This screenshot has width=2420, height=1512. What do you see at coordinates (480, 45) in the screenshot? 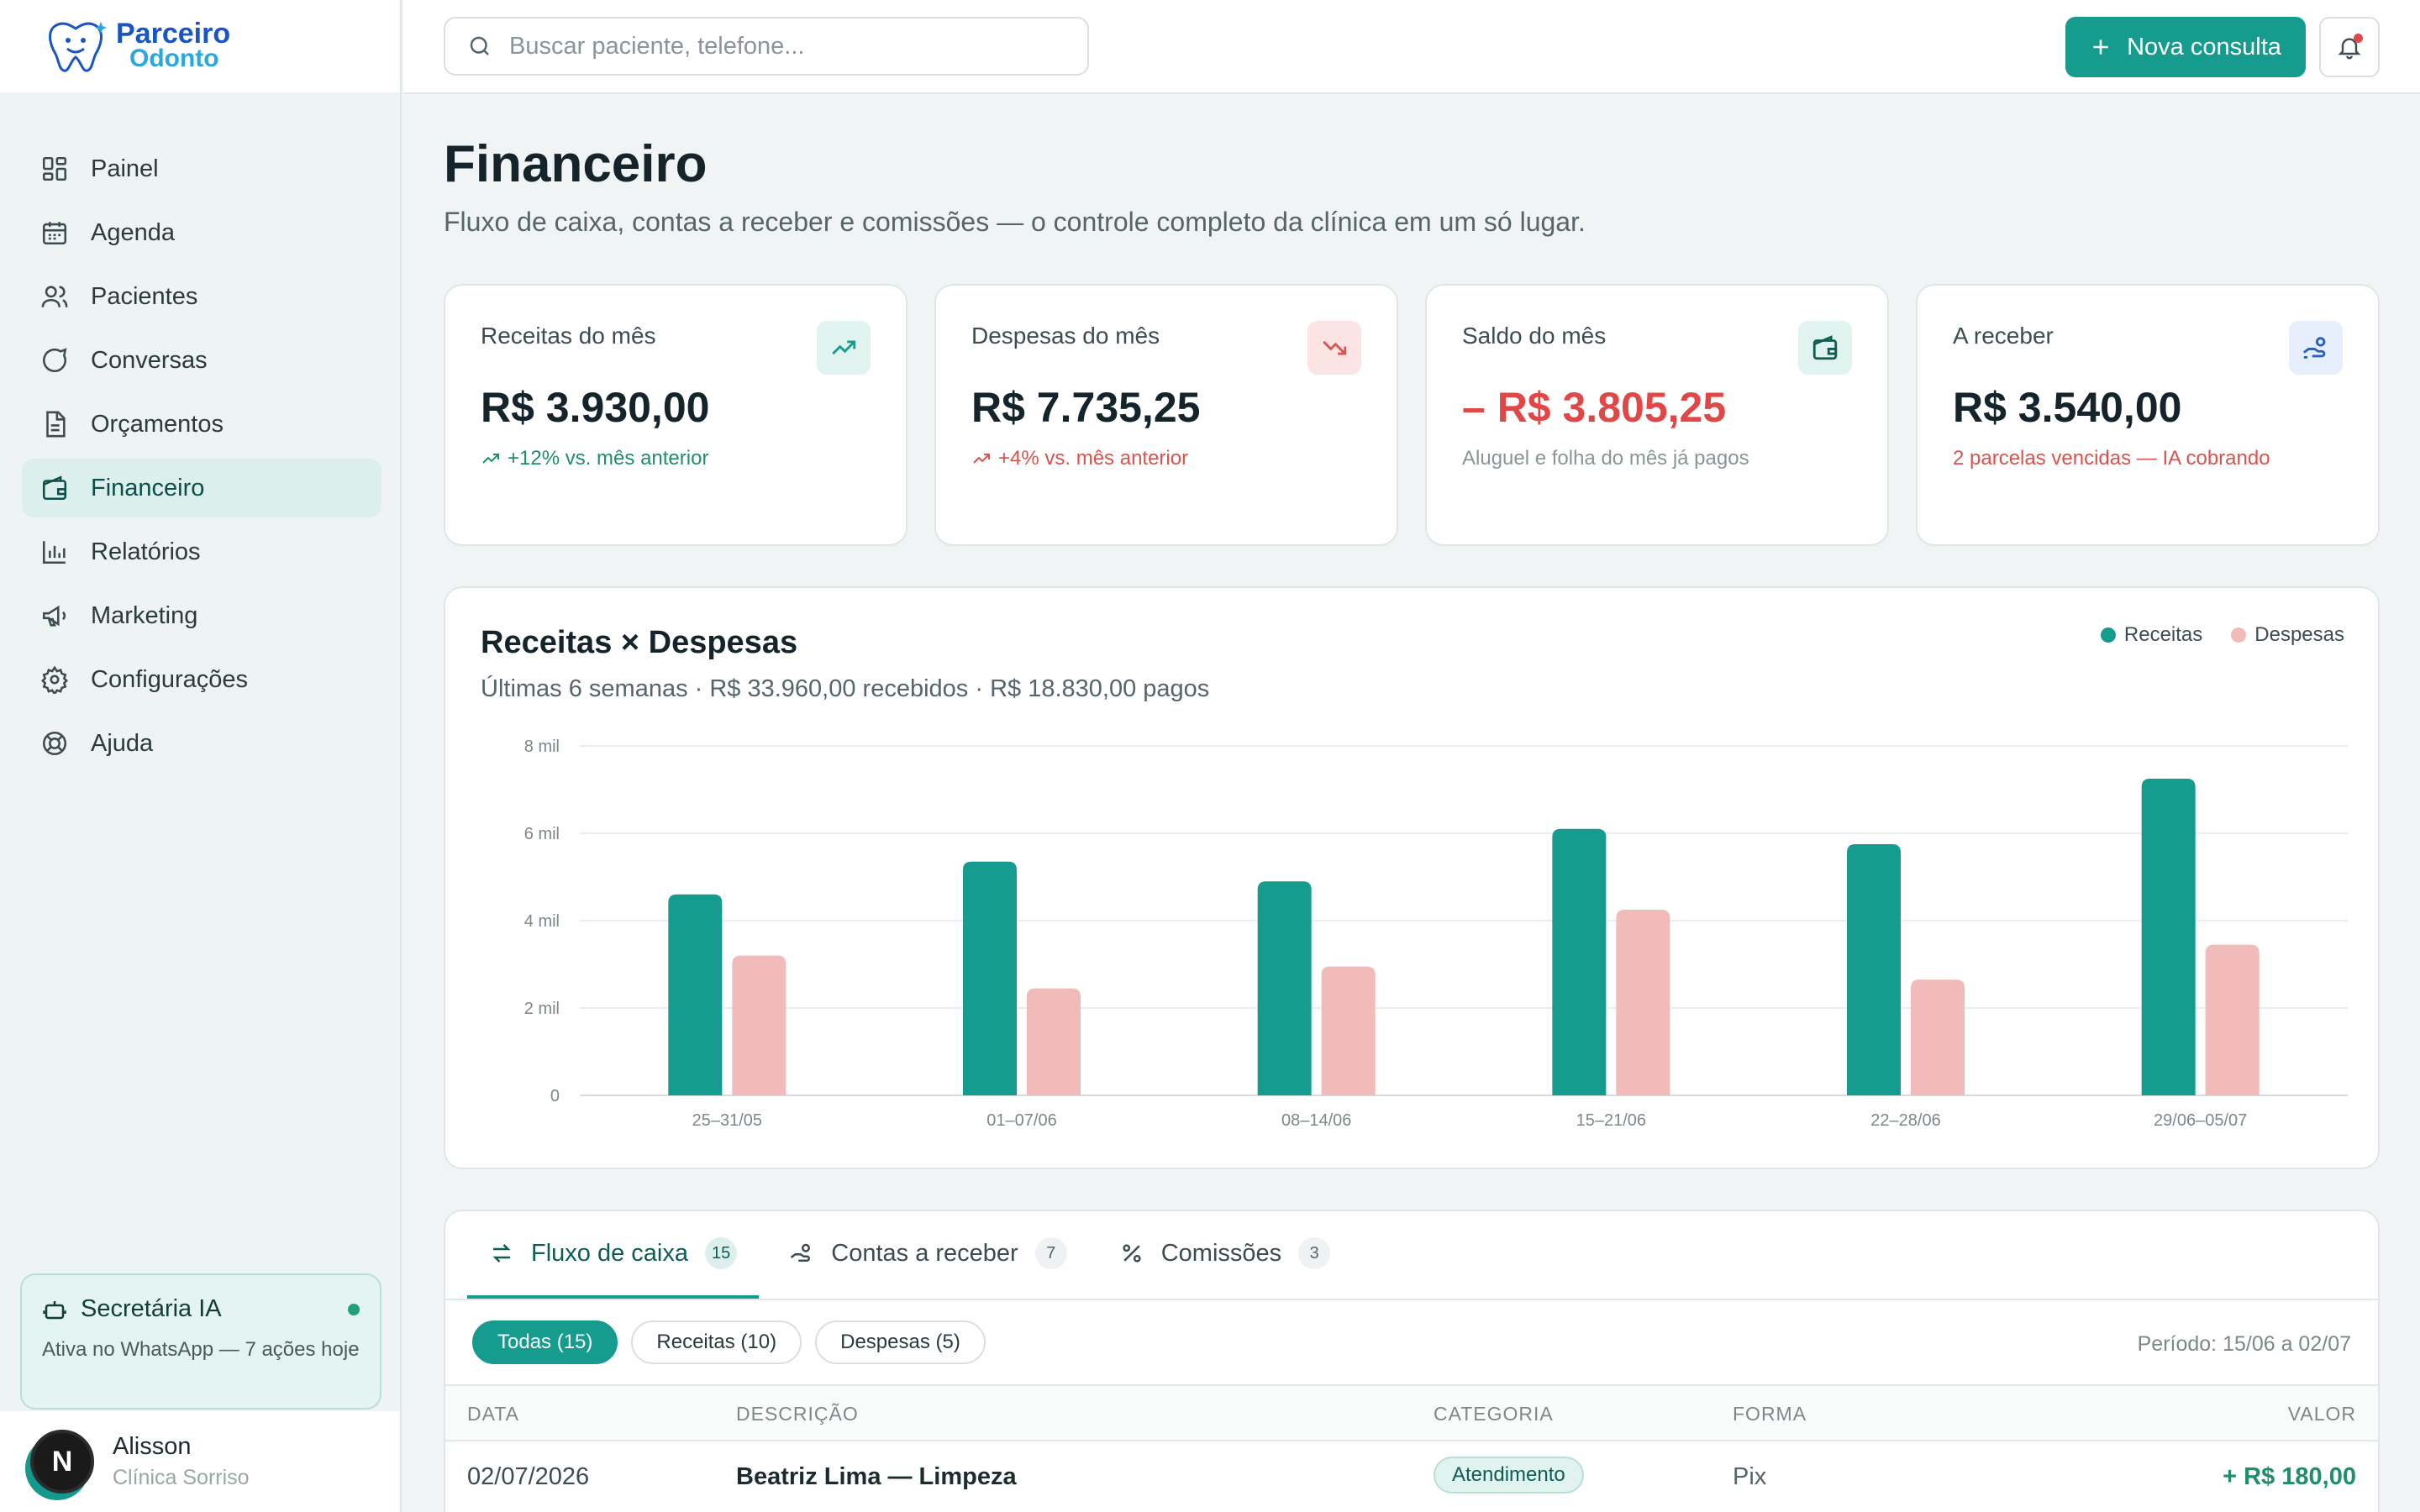
I see `search-icon` at bounding box center [480, 45].